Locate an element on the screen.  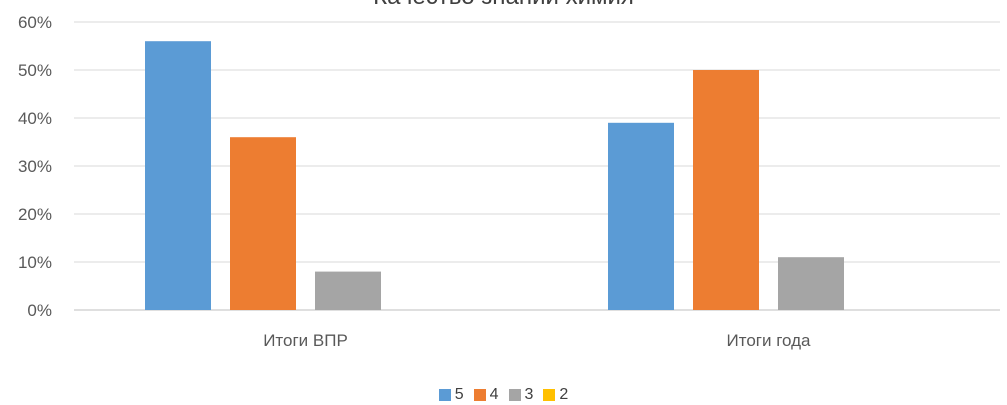
chart-title: Качество знаний химия is located at coordinates (503, 4).